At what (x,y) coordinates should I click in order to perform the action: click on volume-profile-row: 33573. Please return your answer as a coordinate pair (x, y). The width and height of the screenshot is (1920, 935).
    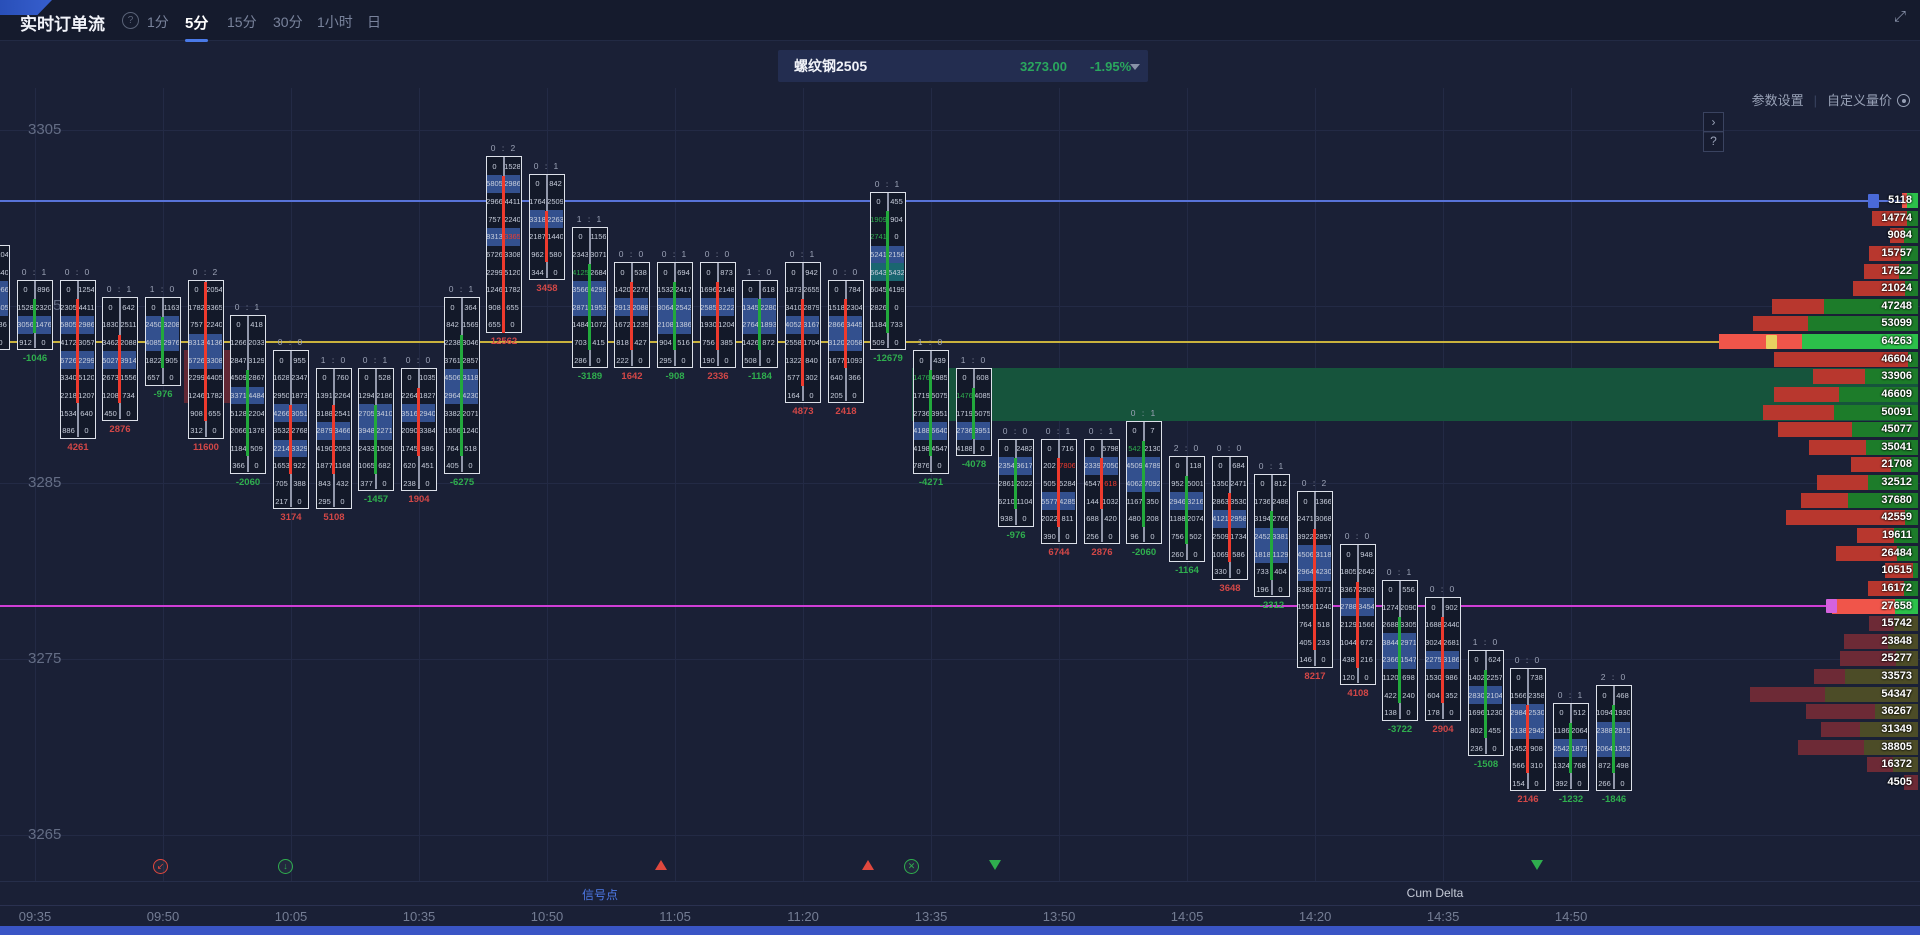
    Looking at the image, I should click on (1865, 677).